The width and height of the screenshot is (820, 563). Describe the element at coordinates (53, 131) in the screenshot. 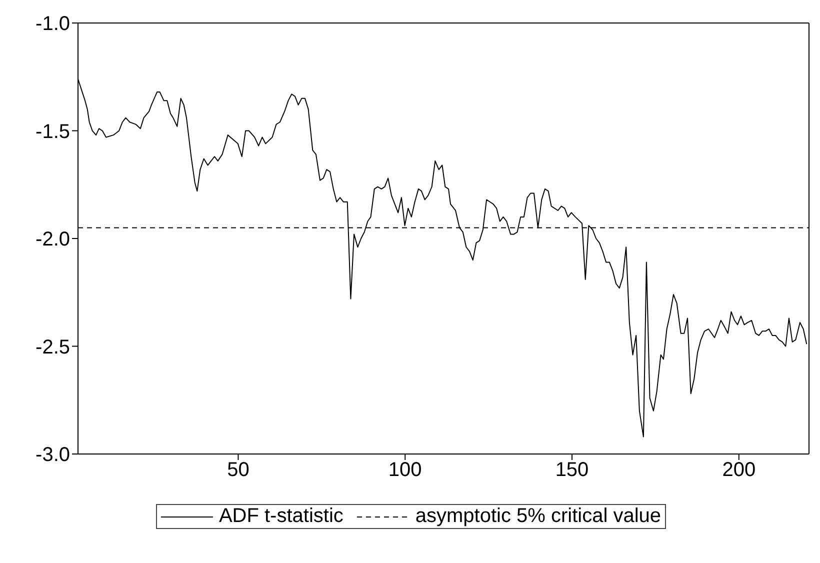

I see `y-tick-label: -1.5` at that location.